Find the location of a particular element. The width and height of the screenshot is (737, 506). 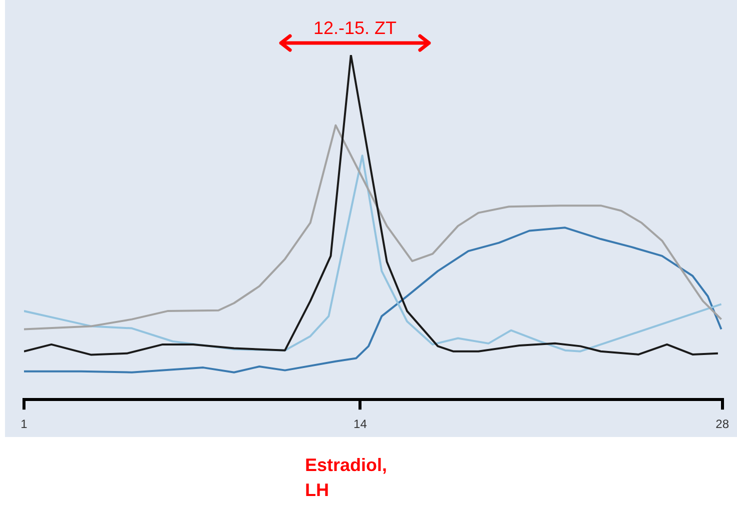

x-tick-label: 28 is located at coordinates (723, 424).